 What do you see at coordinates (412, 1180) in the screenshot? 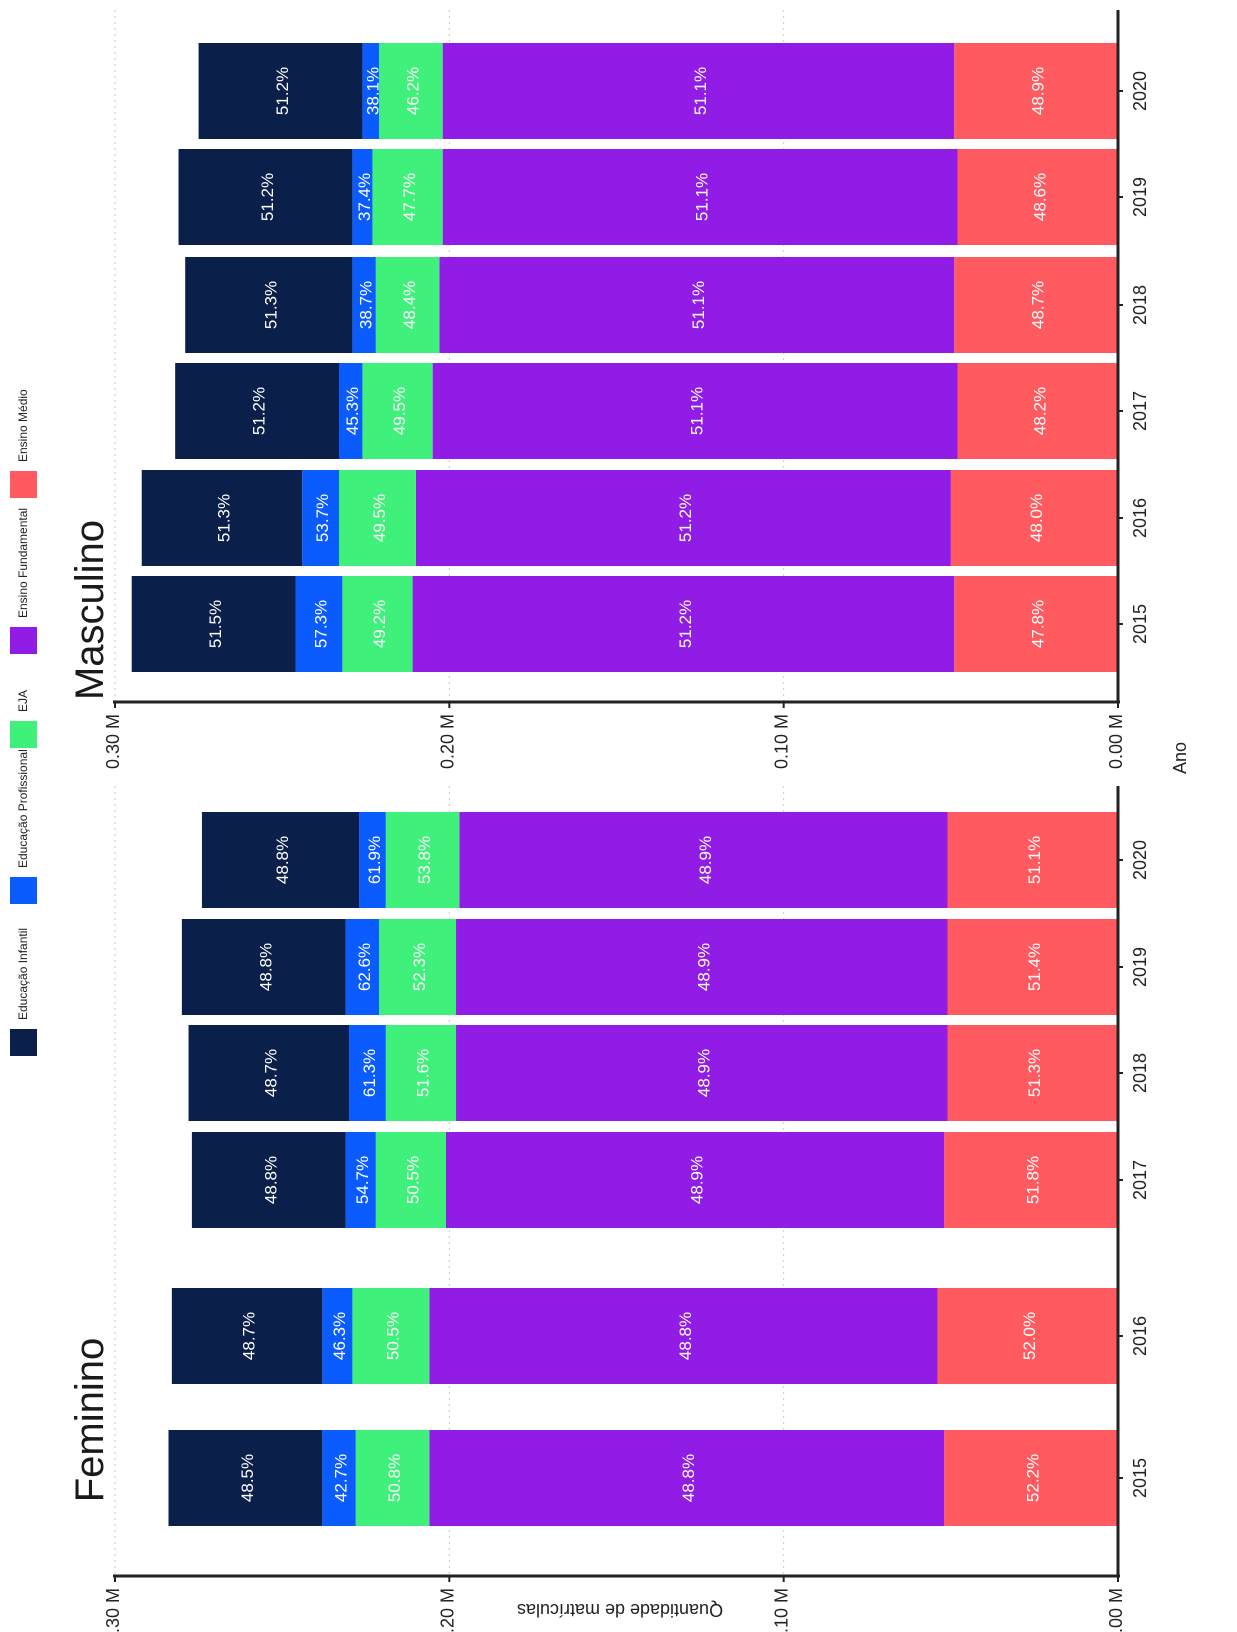
I see `data-label: 50.5%` at bounding box center [412, 1180].